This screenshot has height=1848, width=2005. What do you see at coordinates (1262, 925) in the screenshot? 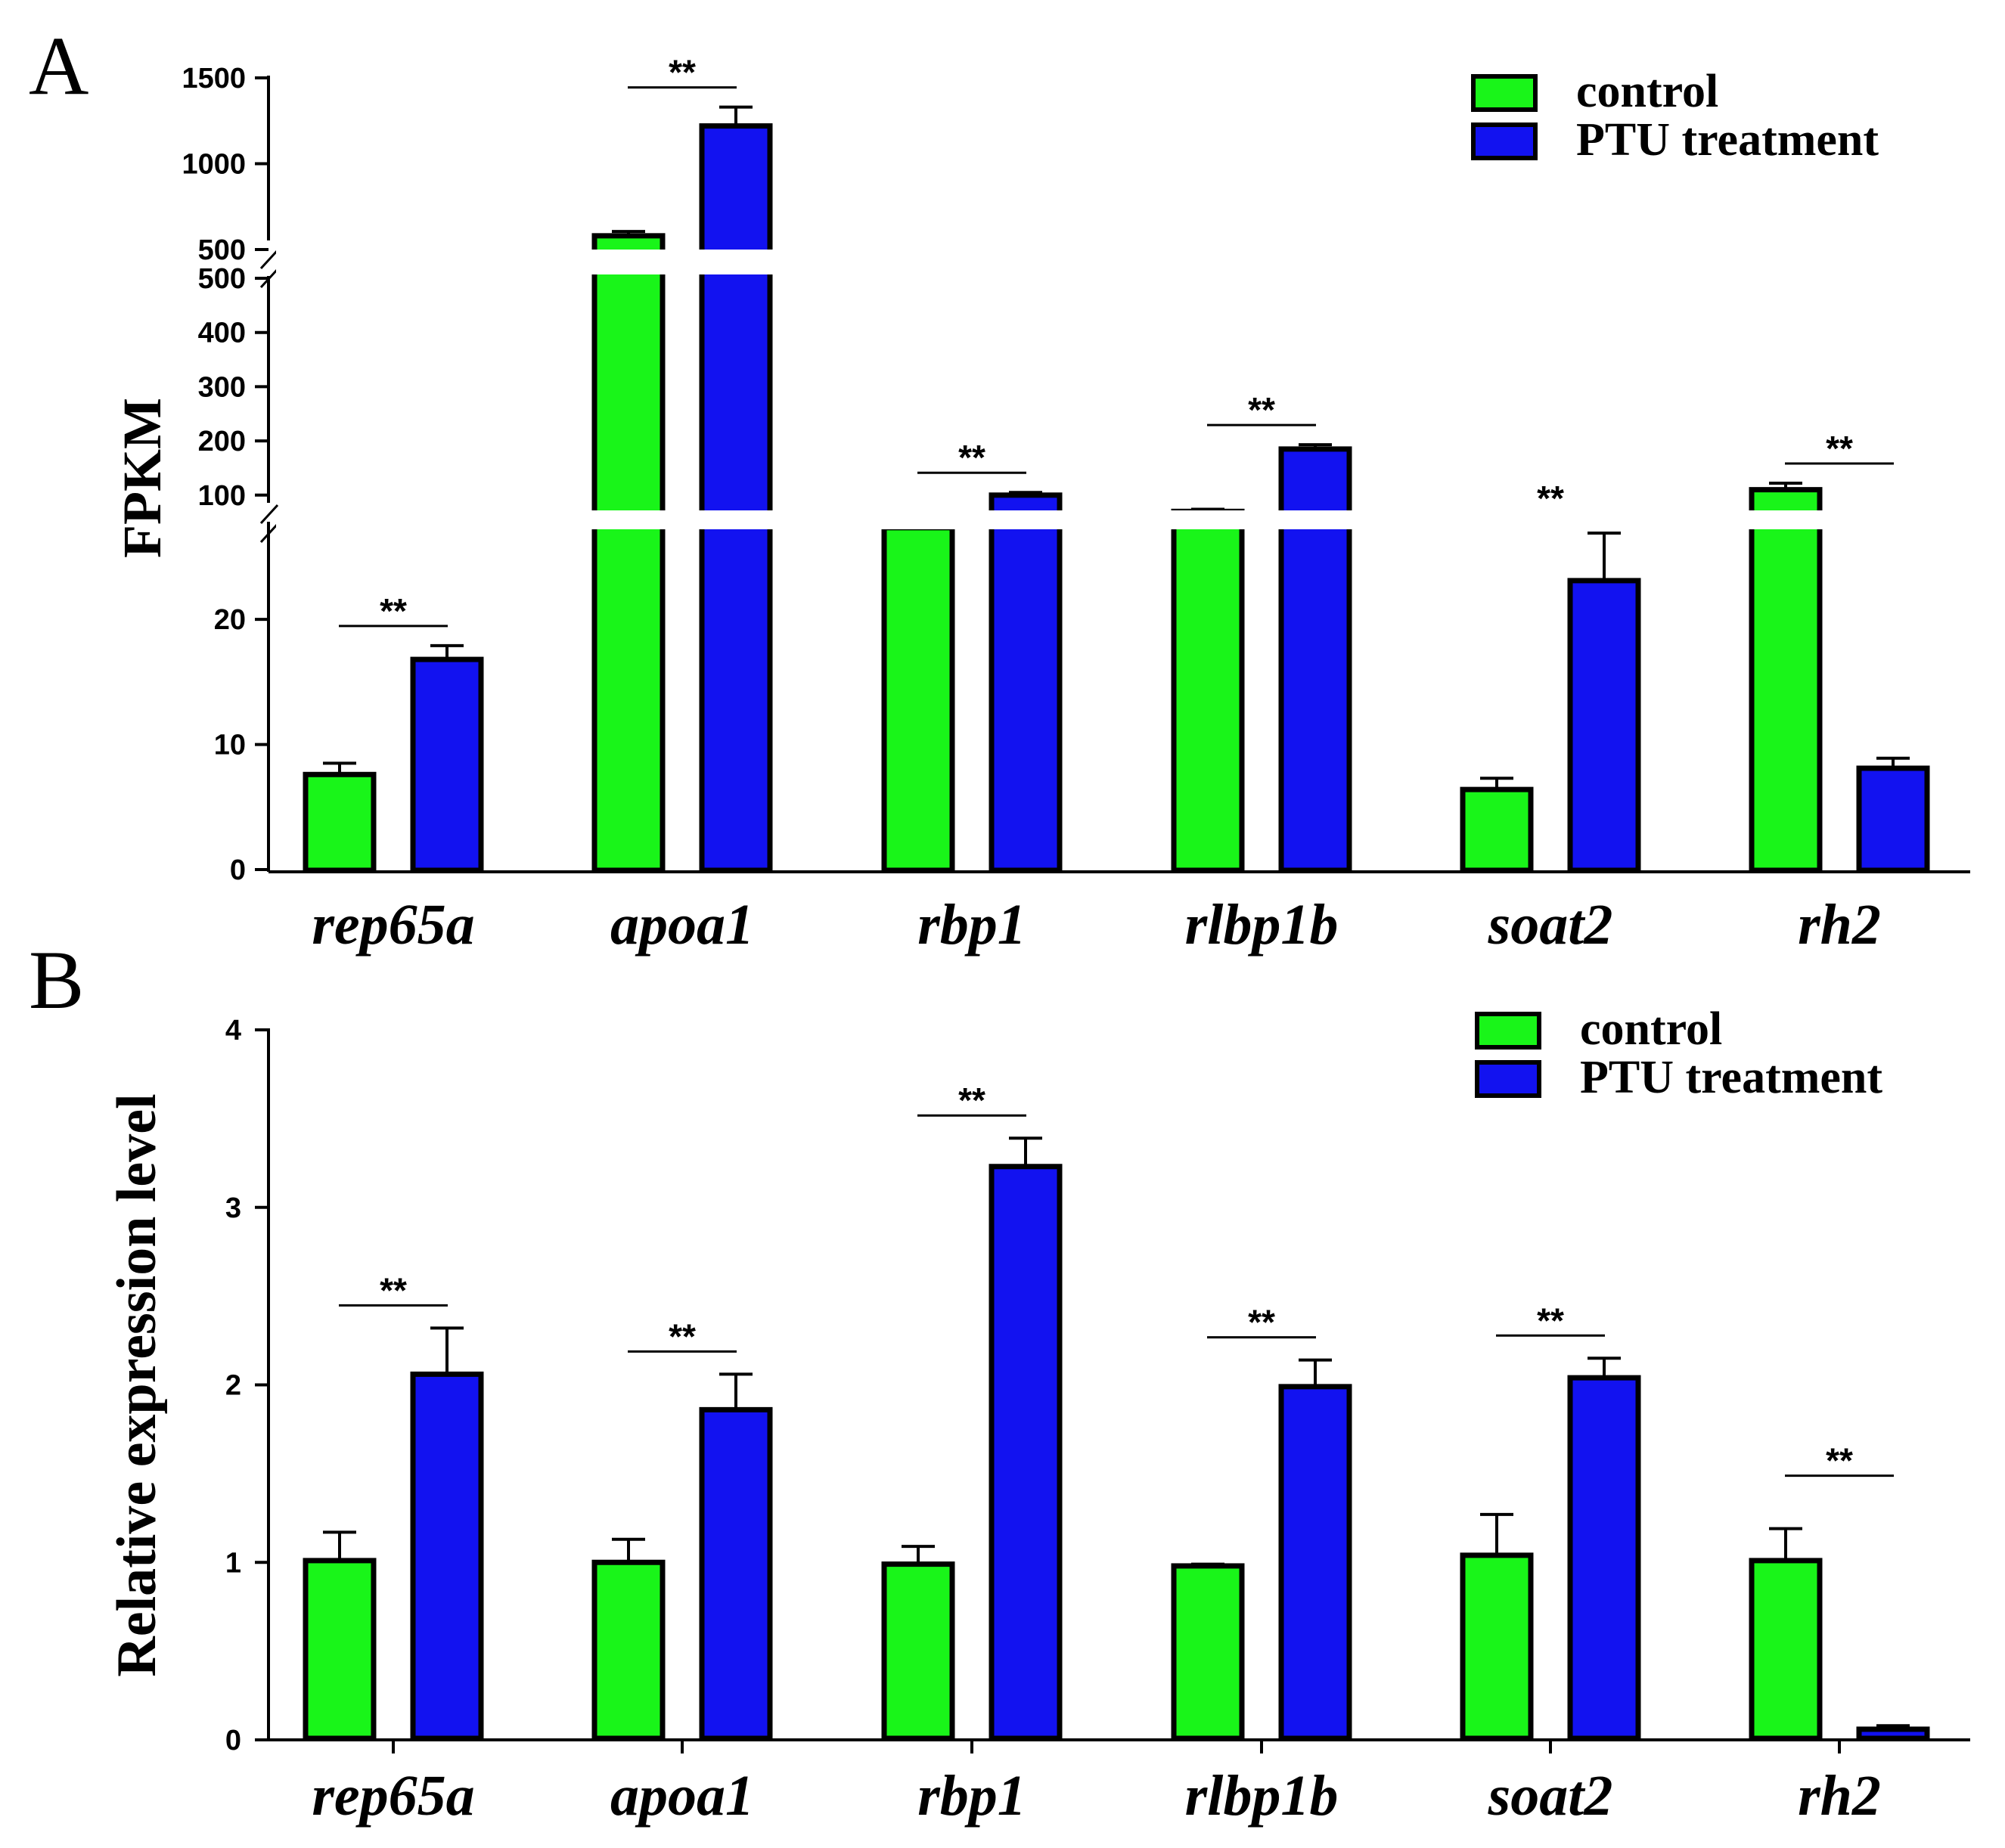
I see `category-label-a: rlbp1b` at bounding box center [1262, 925].